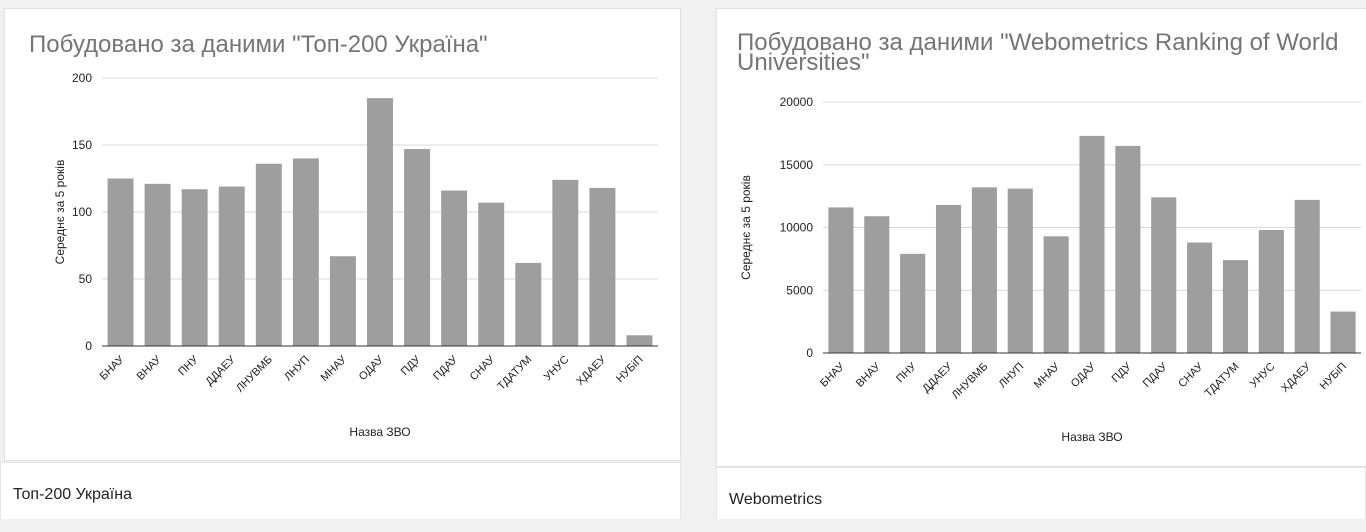 This screenshot has width=1366, height=532. I want to click on caption-top200: Топ-200 Україна, so click(340, 490).